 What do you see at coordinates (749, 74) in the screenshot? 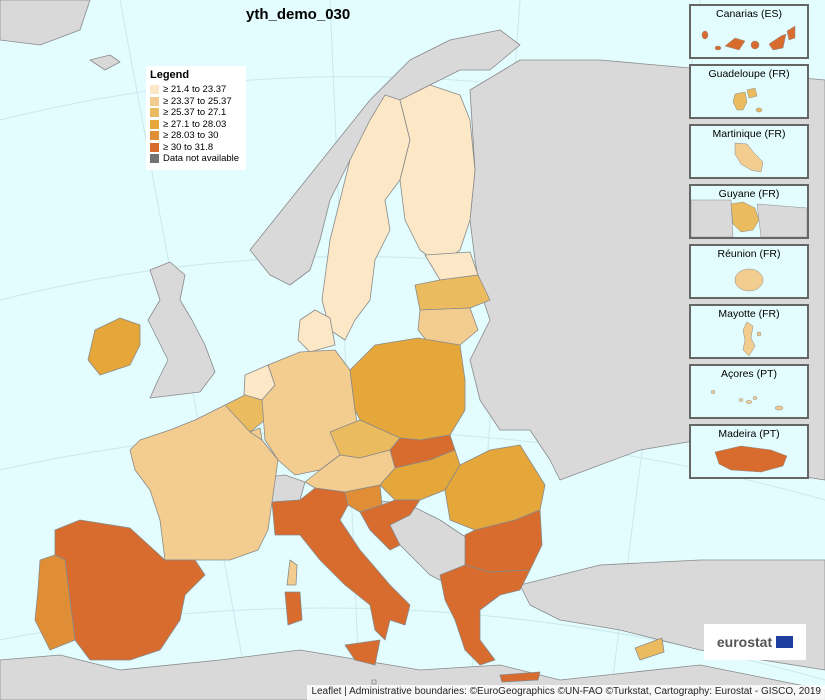
I see `inset-label: Guadeloupe (FR)` at bounding box center [749, 74].